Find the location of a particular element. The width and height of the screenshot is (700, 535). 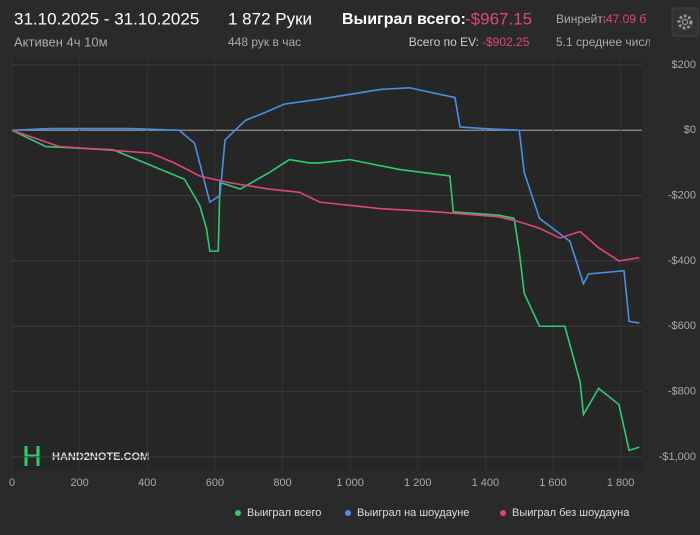

won-label: Выиграл всего: is located at coordinates (404, 19).